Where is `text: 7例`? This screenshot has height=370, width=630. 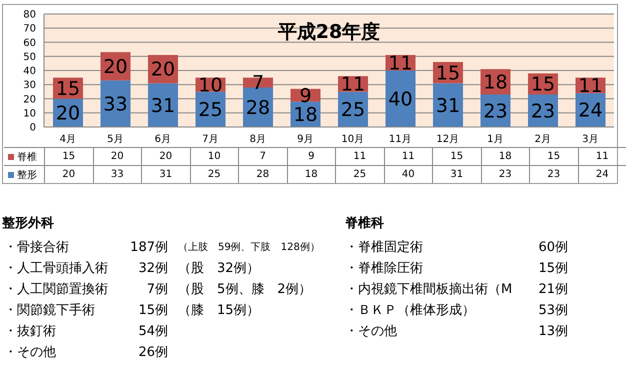
text: 7例 is located at coordinates (157, 289).